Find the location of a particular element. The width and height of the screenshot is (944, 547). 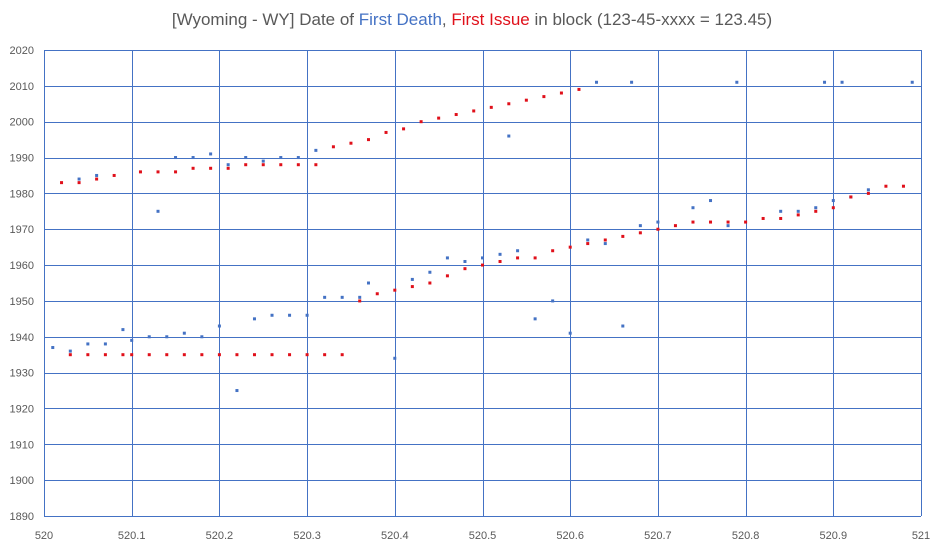

y-tick-label: 2020 is located at coordinates (22, 51).